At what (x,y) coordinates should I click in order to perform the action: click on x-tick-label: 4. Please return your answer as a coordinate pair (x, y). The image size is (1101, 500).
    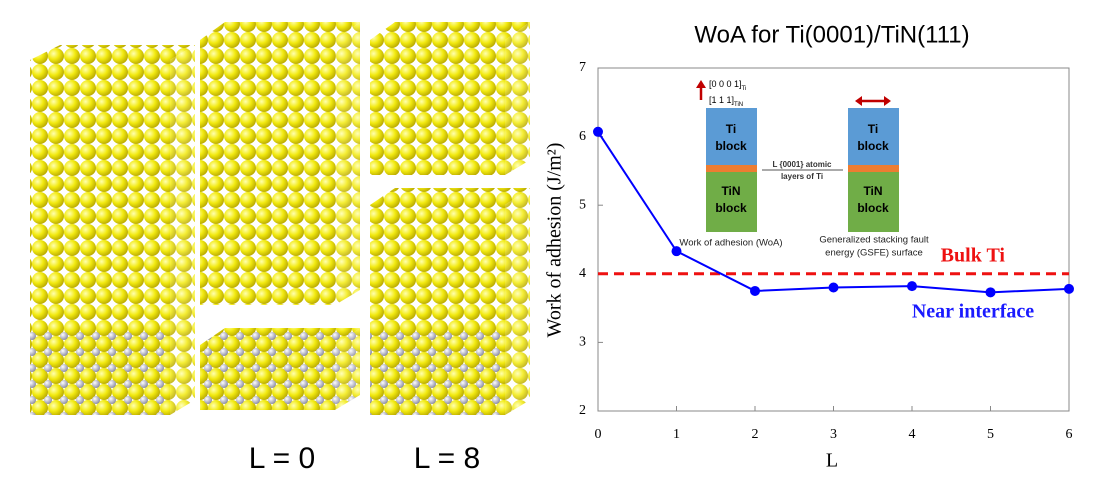
    Looking at the image, I should click on (912, 434).